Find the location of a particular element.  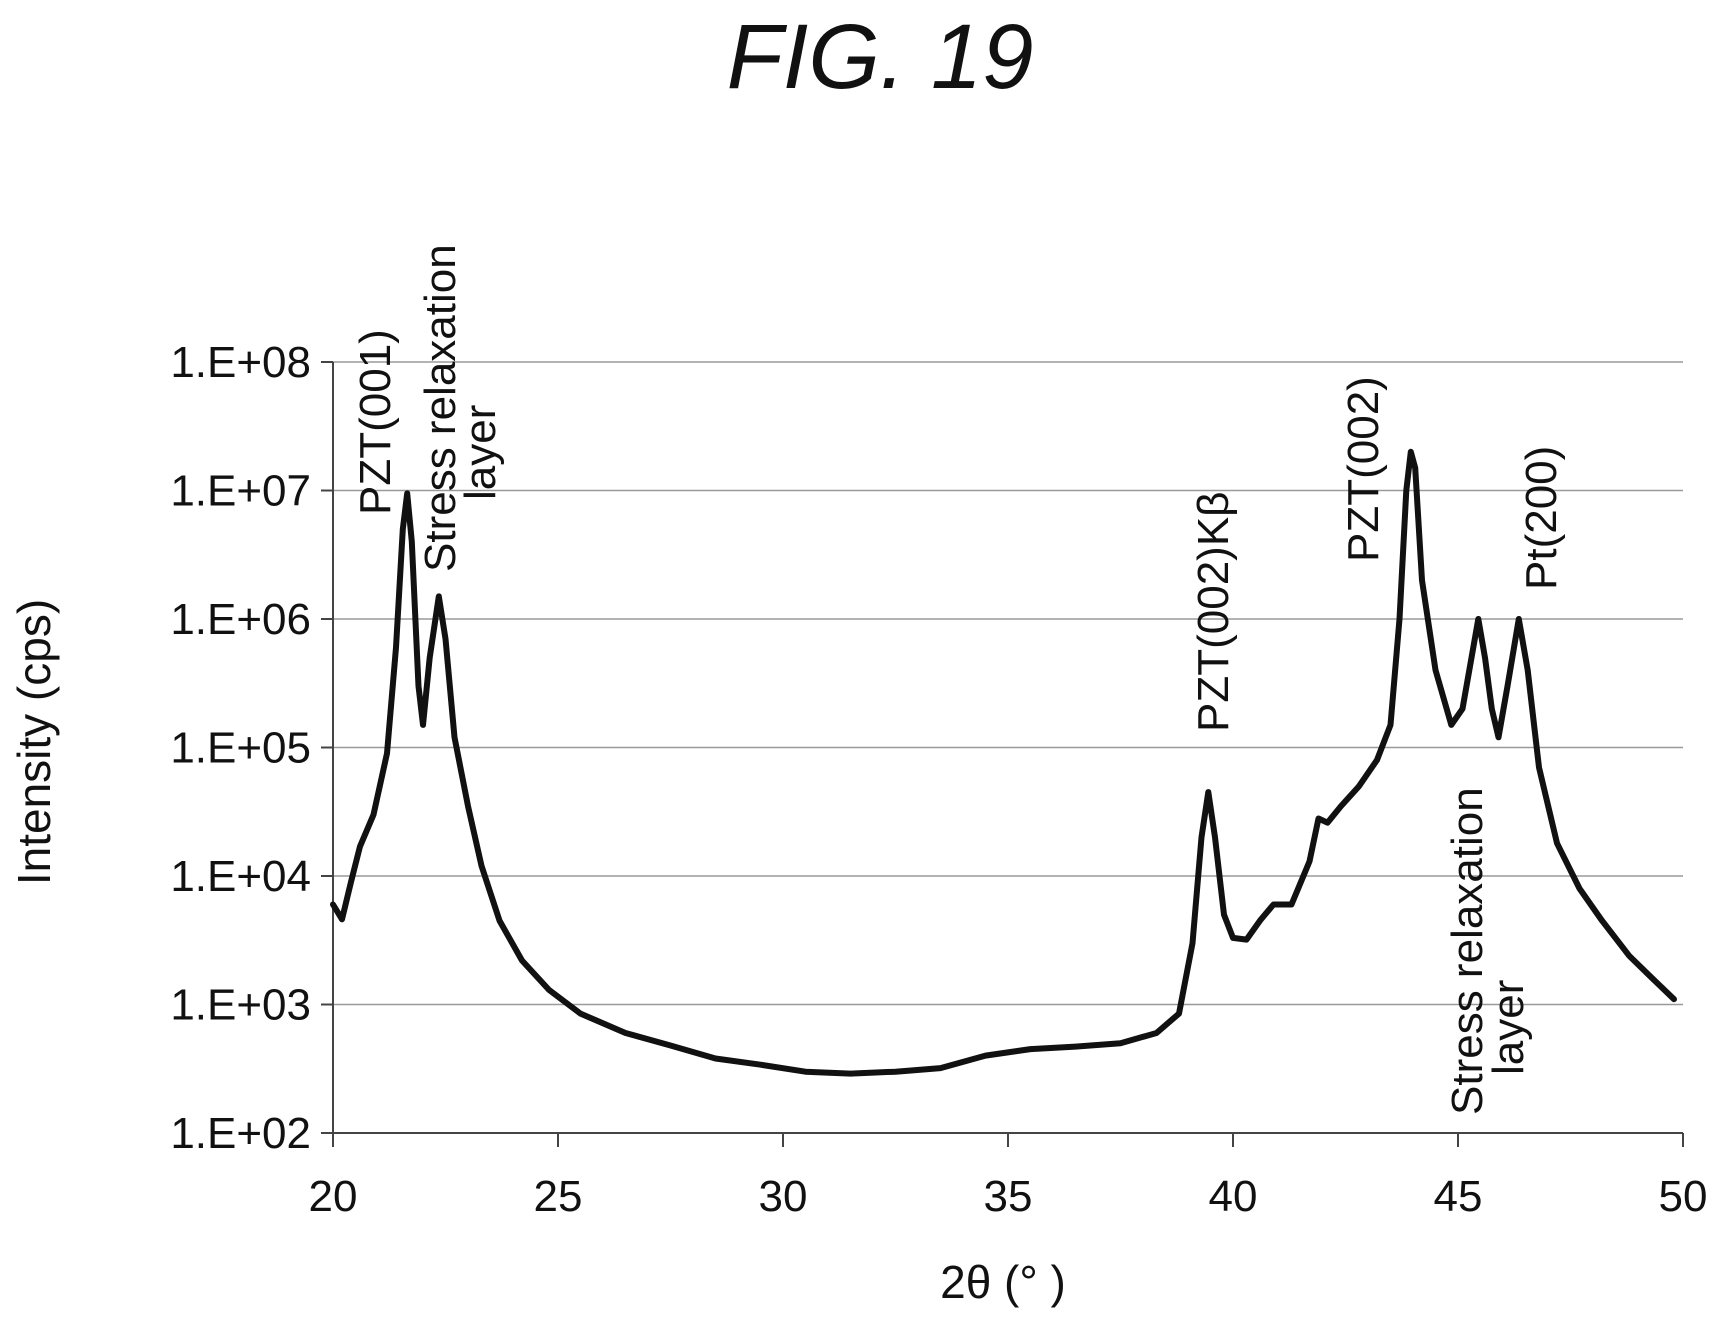

y-tick-label: 1.E+02 is located at coordinates (240, 1133).